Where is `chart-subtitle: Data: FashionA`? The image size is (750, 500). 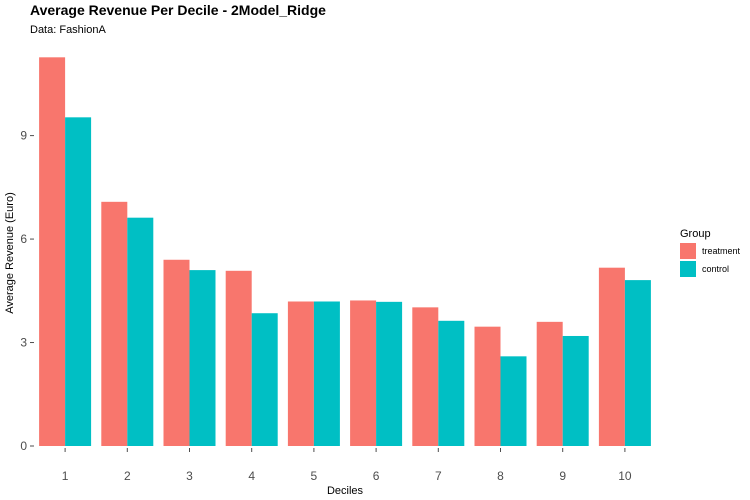
chart-subtitle: Data: FashionA is located at coordinates (68, 30).